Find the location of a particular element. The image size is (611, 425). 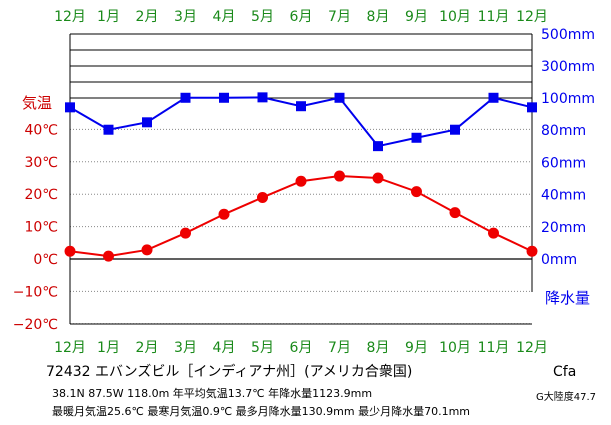

precipitation-tick: 0mm is located at coordinates (559, 260).